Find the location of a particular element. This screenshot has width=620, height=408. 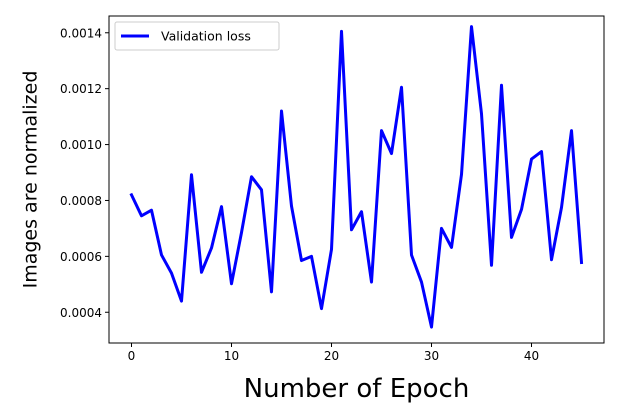

legend: Validation loss is located at coordinates (197, 36).